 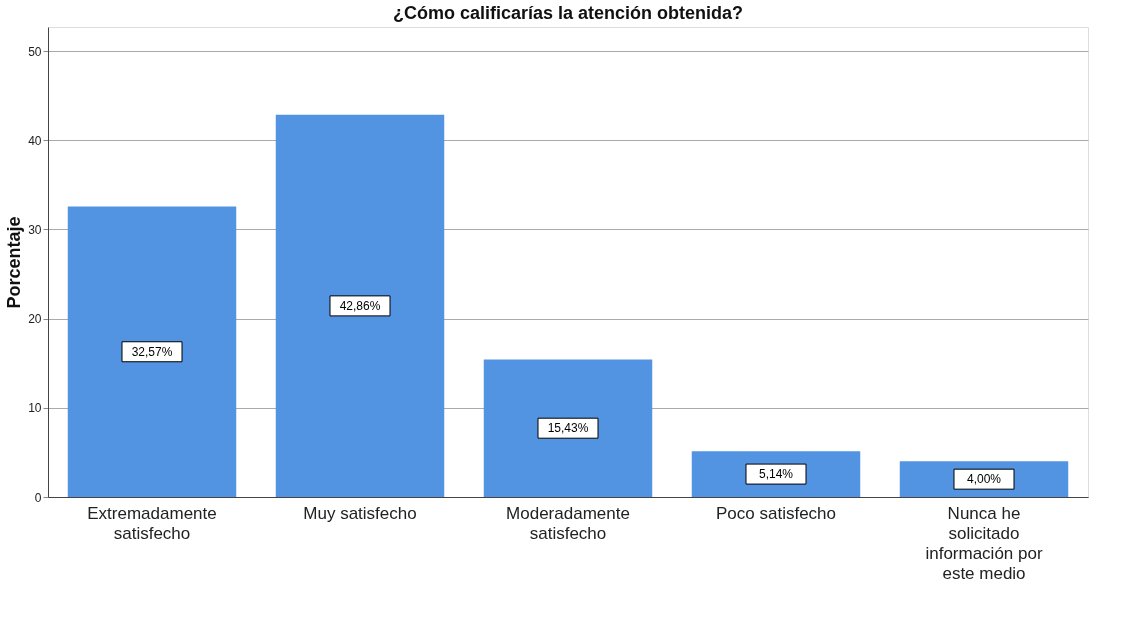 I want to click on data-label: 5,14%, so click(x=776, y=474).